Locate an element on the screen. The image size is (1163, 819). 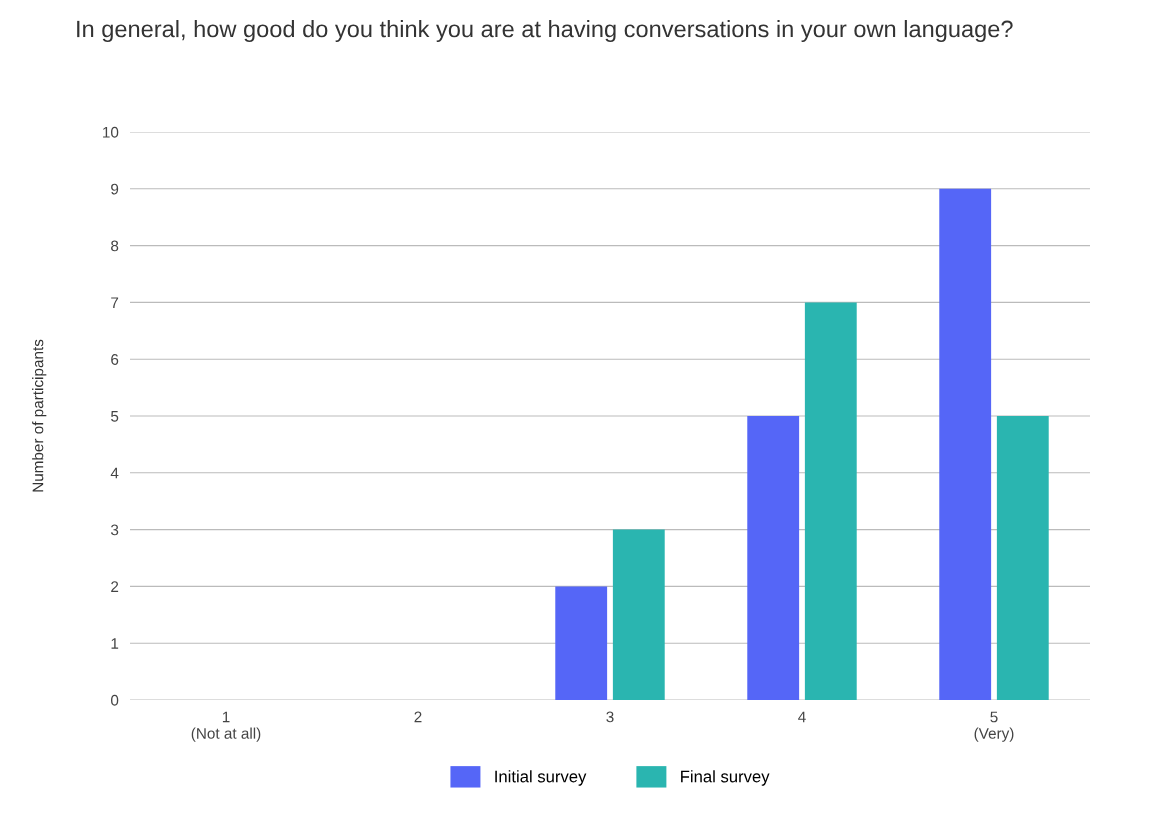
x-tick-label: 4 is located at coordinates (802, 717).